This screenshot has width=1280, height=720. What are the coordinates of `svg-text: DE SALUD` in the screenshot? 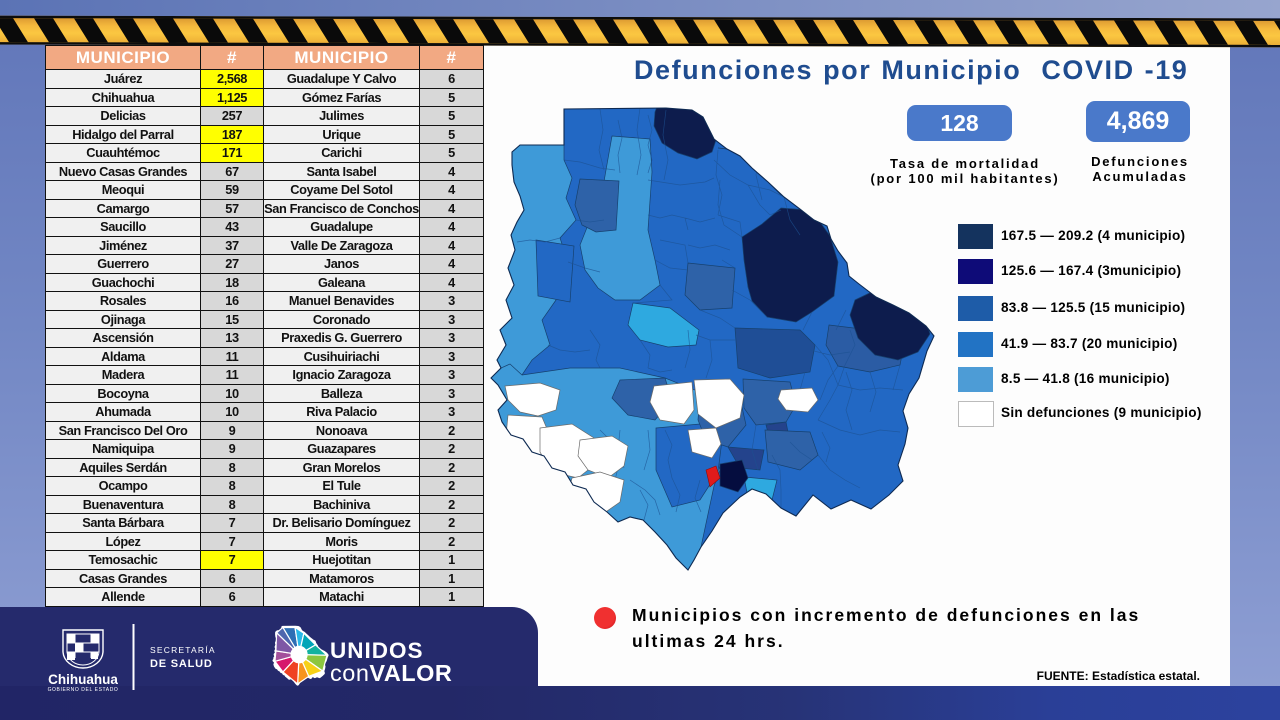 It's located at (181, 664).